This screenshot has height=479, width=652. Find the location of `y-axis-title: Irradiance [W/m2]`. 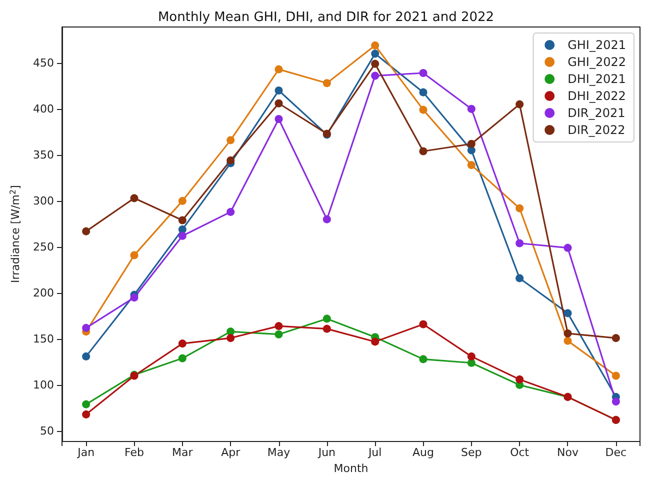

y-axis-title: Irradiance [W/m2] is located at coordinates (15, 234).